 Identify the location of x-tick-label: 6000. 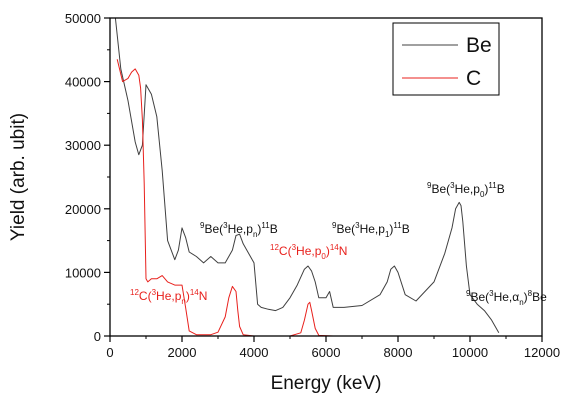
(326, 352).